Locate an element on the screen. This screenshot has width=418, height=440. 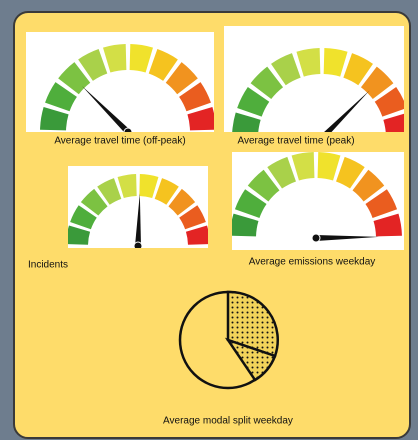
gauge-label: Average emissions weekday is located at coordinates (312, 262).